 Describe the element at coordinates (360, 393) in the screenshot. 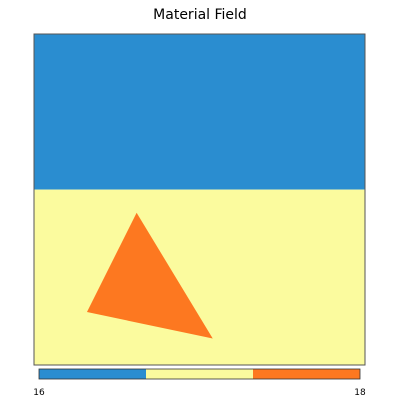

I see `colorbar-max-label: 18` at that location.